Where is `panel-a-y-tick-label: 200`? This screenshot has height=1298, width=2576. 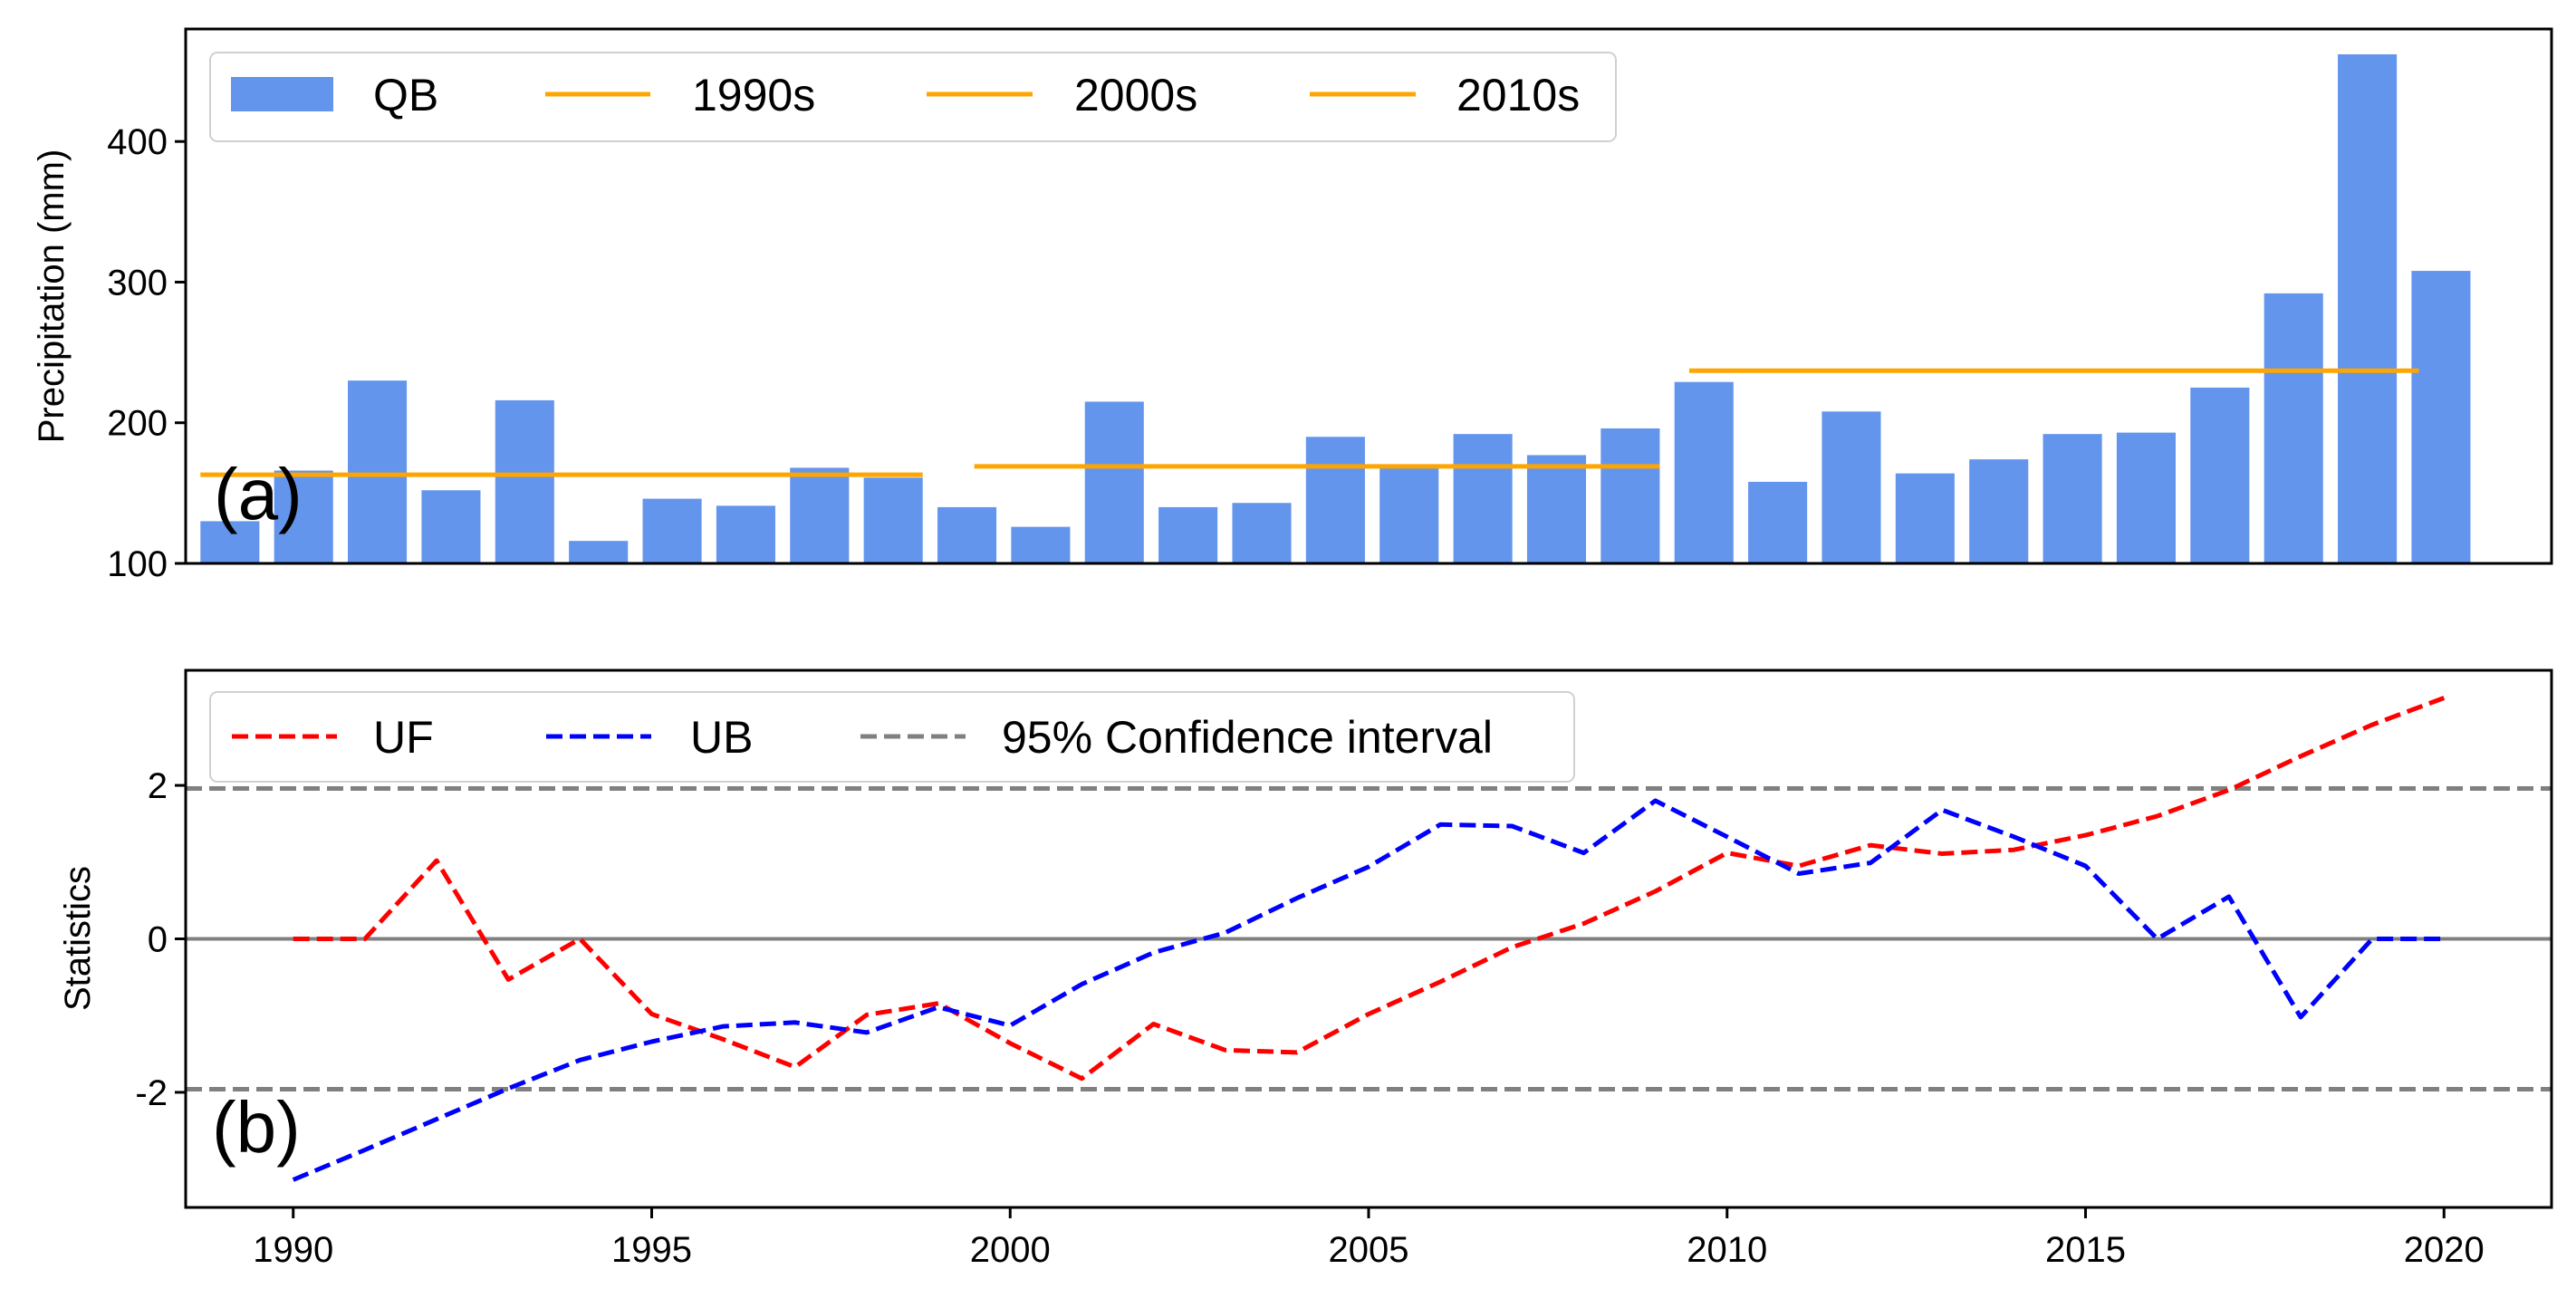 panel-a-y-tick-label: 200 is located at coordinates (137, 424).